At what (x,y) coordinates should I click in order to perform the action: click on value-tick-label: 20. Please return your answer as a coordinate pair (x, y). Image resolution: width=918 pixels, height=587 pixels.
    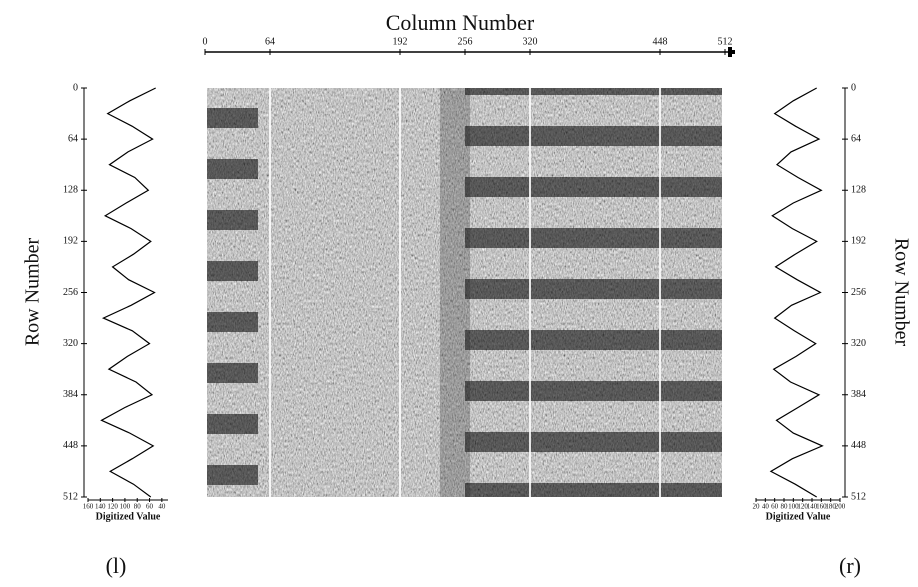
    Looking at the image, I should click on (757, 507).